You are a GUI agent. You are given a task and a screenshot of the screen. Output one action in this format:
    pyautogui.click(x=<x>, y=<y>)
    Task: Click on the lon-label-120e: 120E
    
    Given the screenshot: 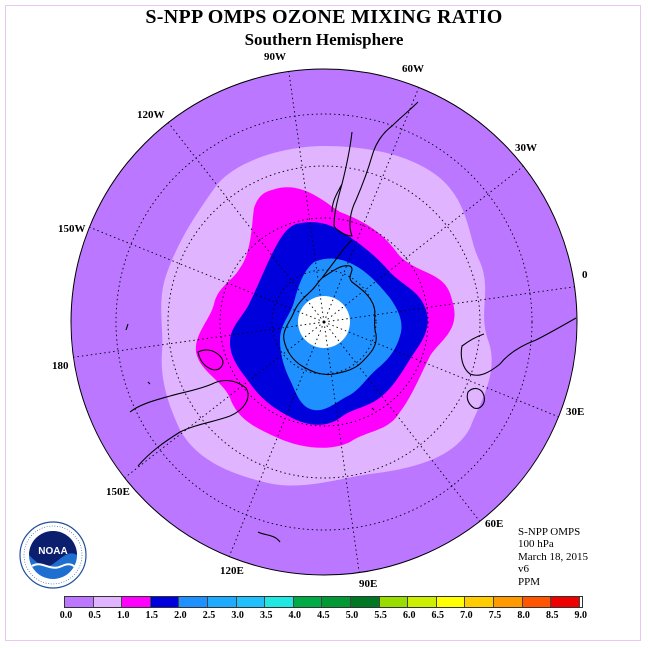 What is the action you would take?
    pyautogui.click(x=232, y=571)
    